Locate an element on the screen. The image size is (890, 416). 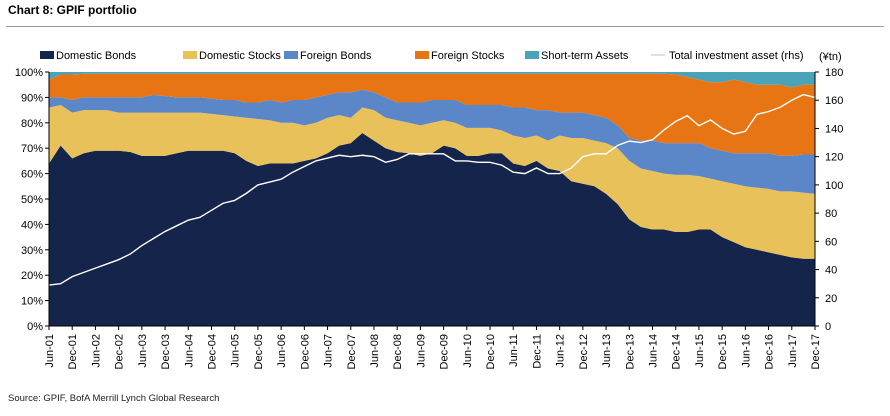
x-tick-label: Dec-17 is located at coordinates (816, 351).